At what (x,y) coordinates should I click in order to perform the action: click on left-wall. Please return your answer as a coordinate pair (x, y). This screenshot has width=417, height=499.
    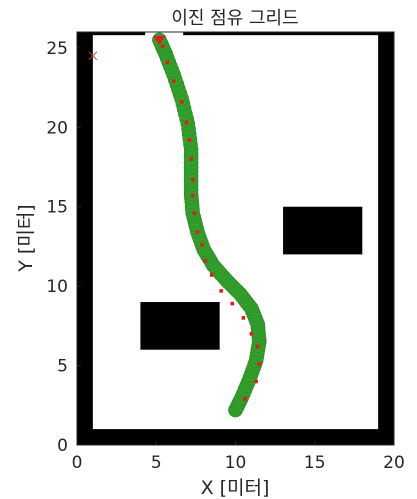
    Looking at the image, I should click on (85, 238).